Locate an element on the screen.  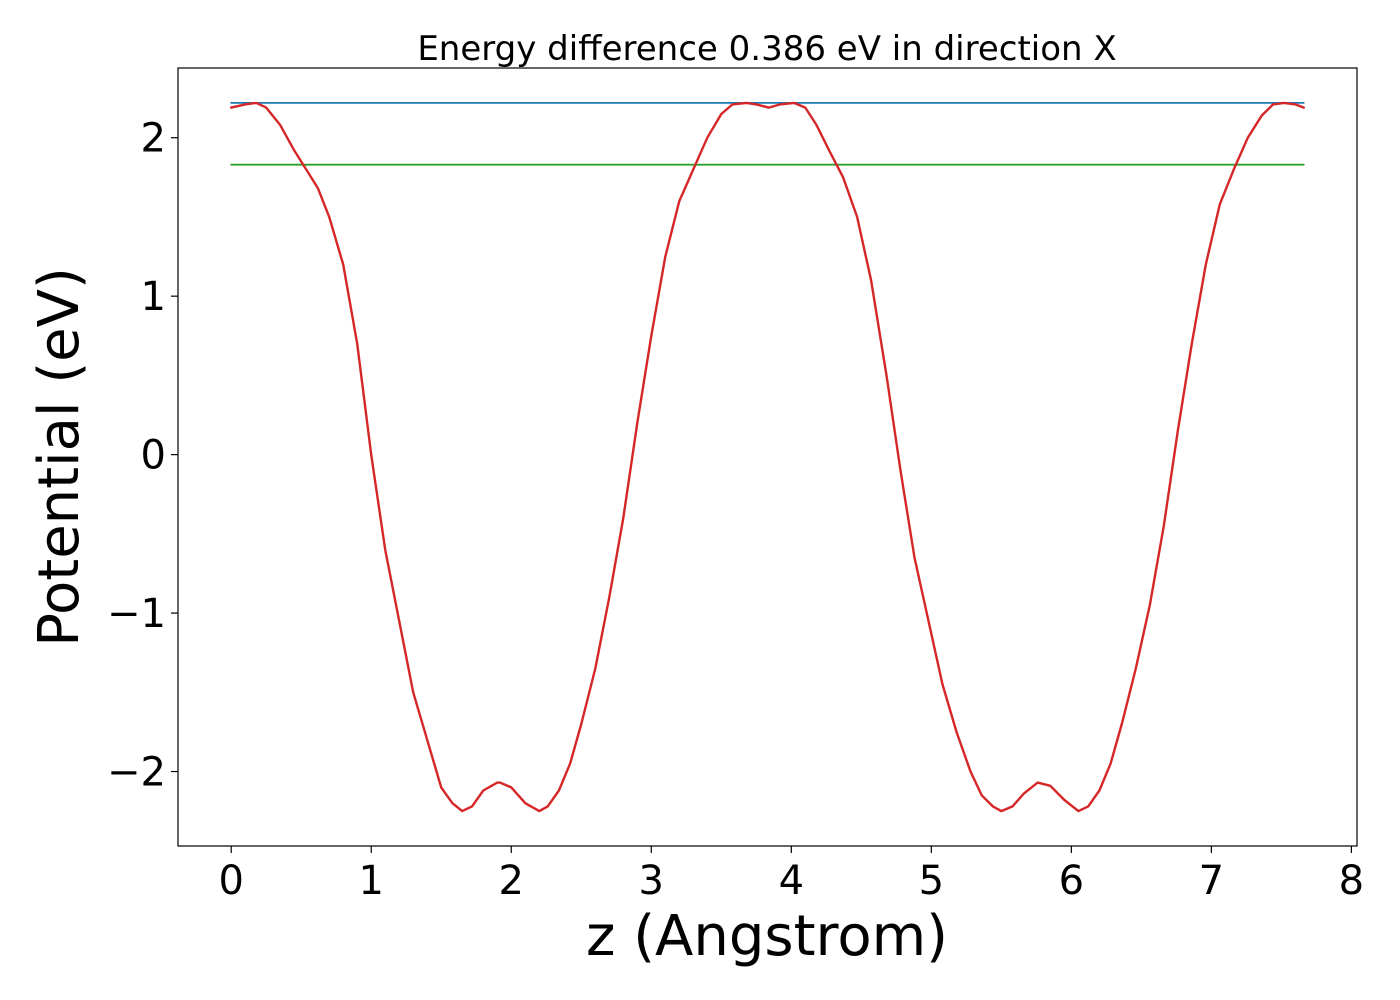
x-tick-label: 5 is located at coordinates (931, 881).